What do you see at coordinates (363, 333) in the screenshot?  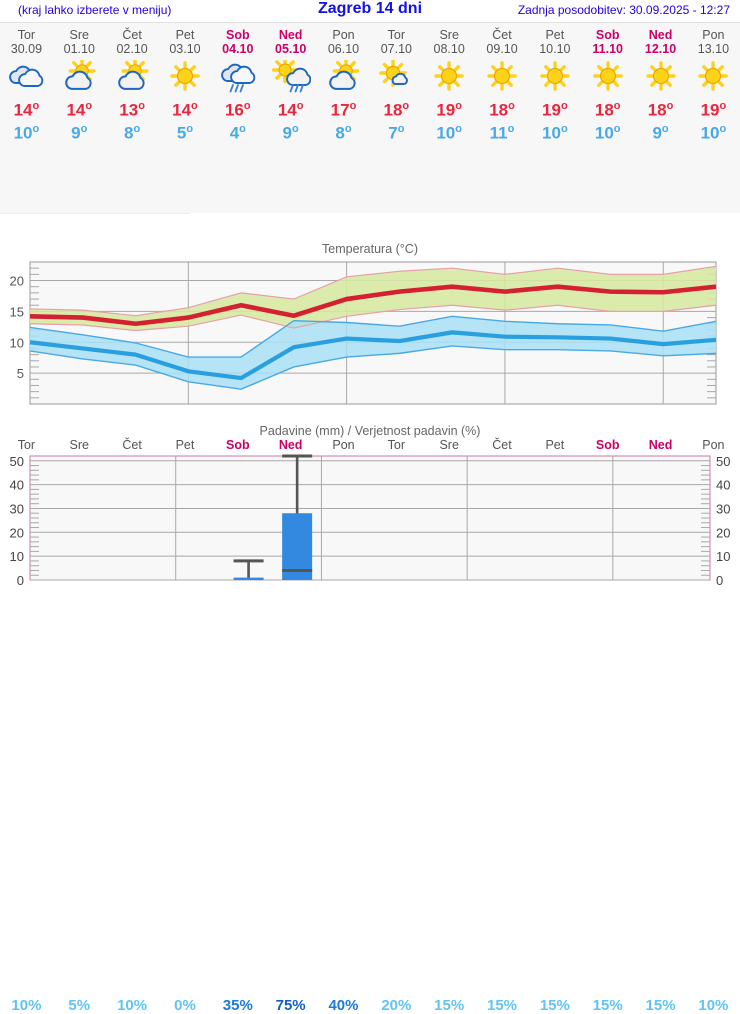 I see `temperature-plot: 5 10 15 20` at bounding box center [363, 333].